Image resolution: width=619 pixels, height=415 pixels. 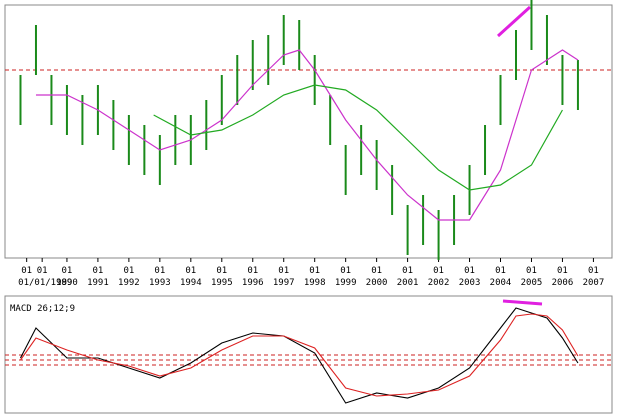 What do you see at coordinates (470, 283) in the screenshot?
I see `x-year-label: 2003` at bounding box center [470, 283].